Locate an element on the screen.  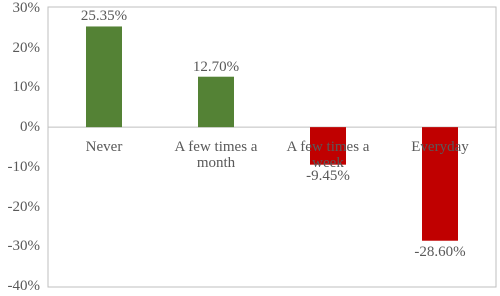
y-tick-label: 20% is located at coordinates (26, 47).